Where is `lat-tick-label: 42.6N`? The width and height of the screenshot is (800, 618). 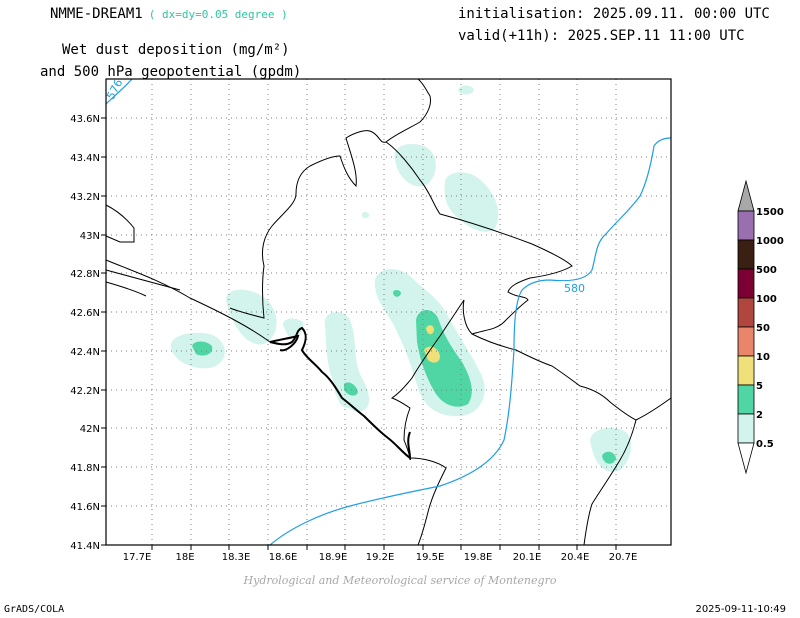 lat-tick-label: 42.6N is located at coordinates (85, 313).